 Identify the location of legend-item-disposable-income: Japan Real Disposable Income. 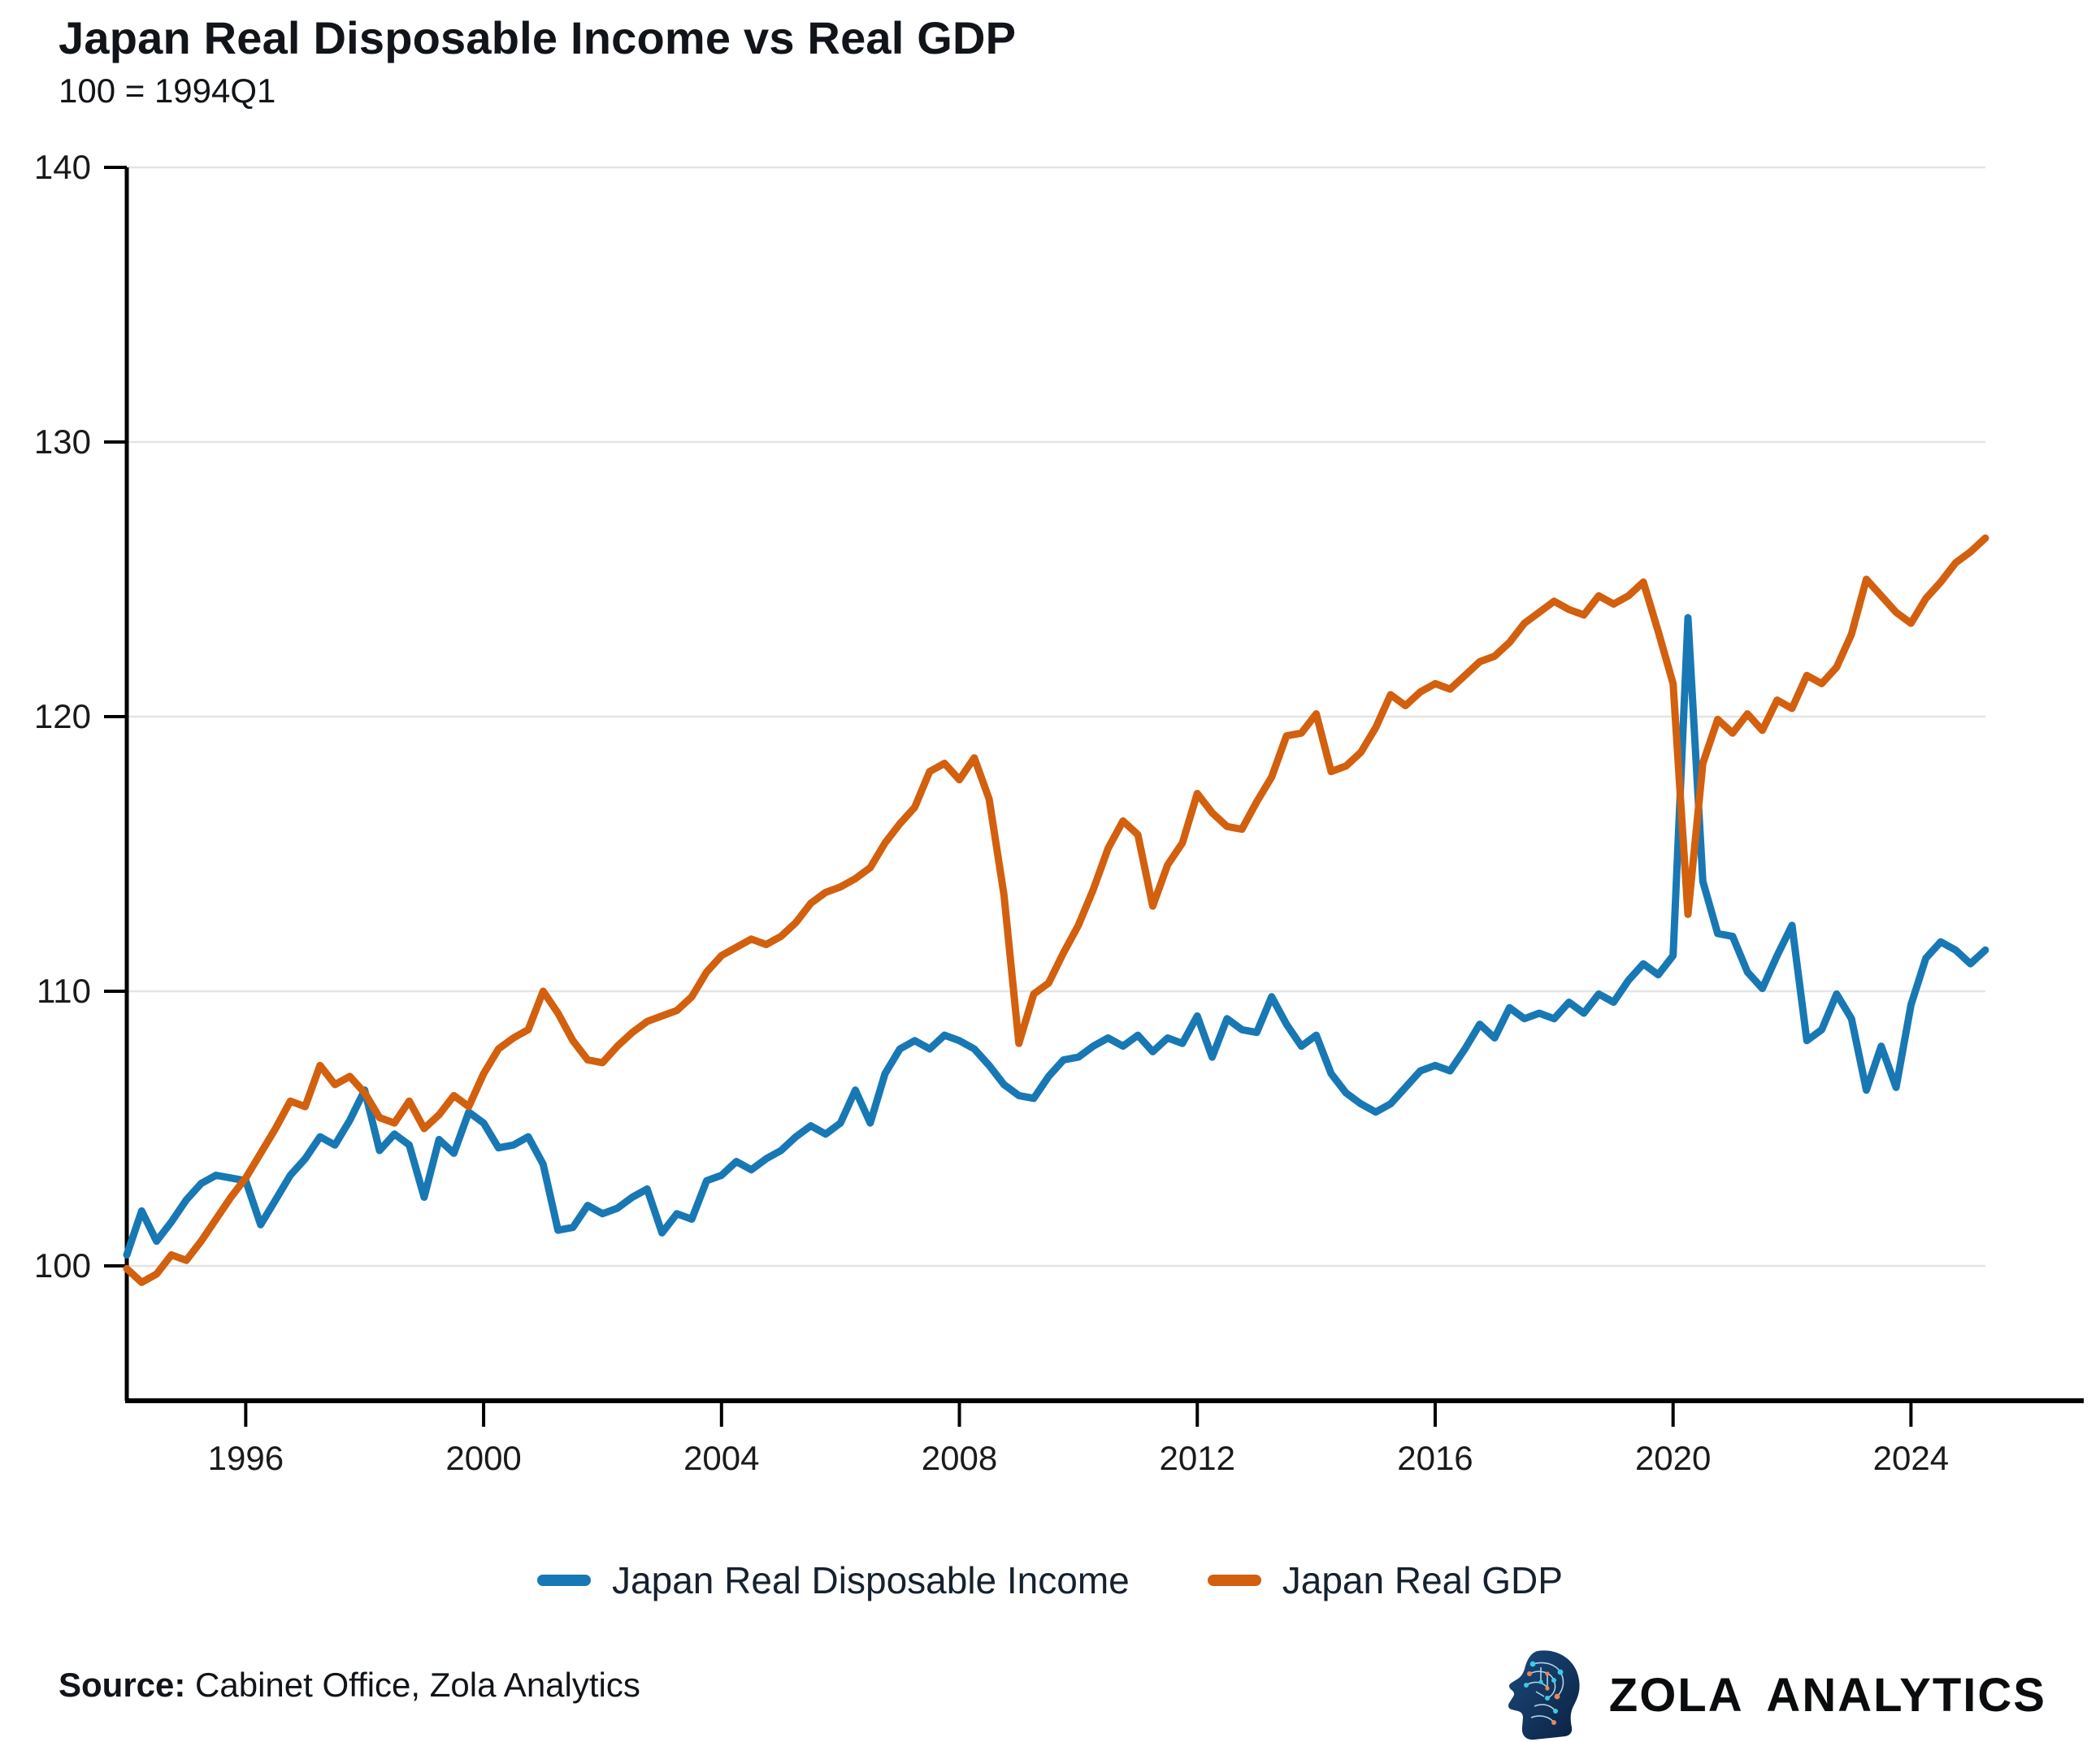
(833, 1580).